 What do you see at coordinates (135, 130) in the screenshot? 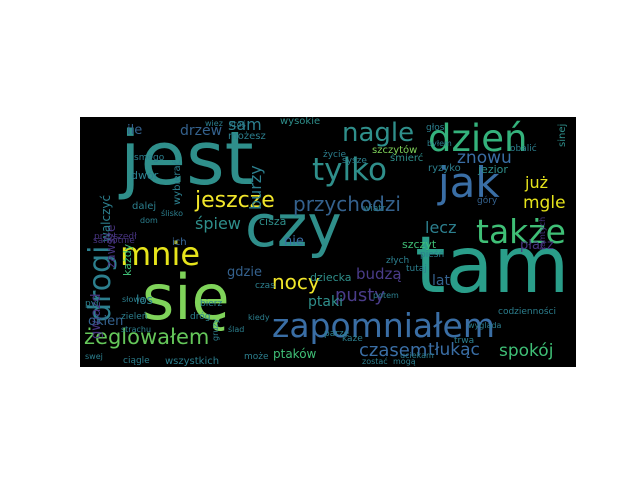
I see `cloud-word-39: ile` at bounding box center [135, 130].